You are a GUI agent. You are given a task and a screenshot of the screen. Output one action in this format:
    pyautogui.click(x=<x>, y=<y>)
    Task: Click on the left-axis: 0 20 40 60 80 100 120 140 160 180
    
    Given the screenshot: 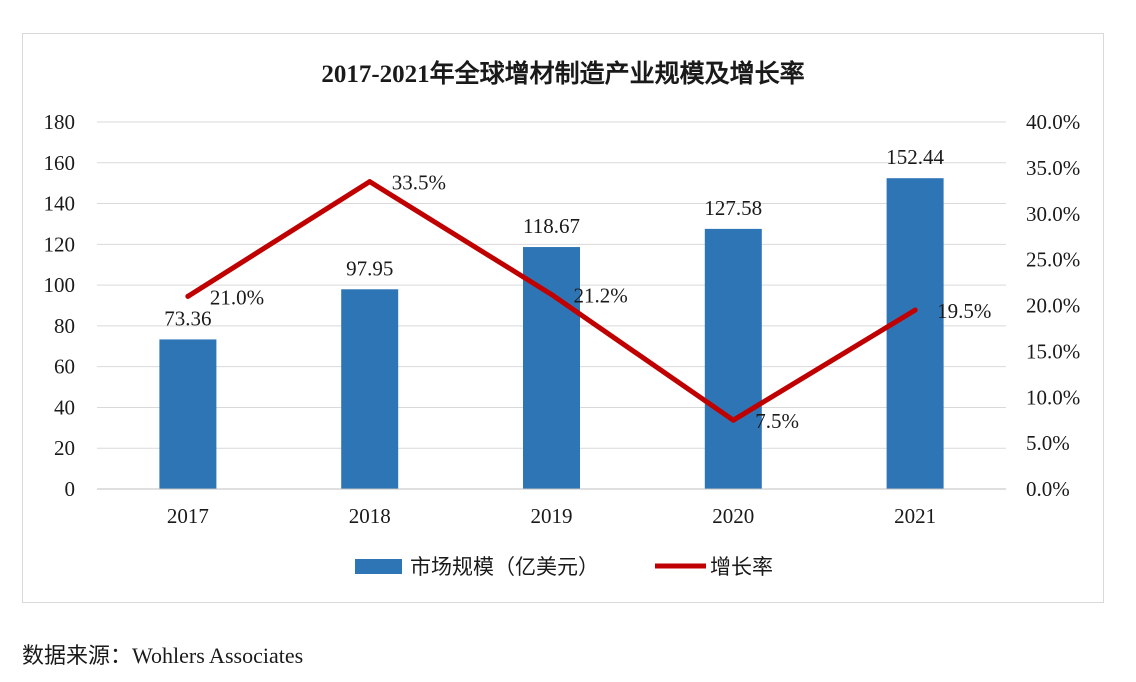 What is the action you would take?
    pyautogui.click(x=60, y=305)
    